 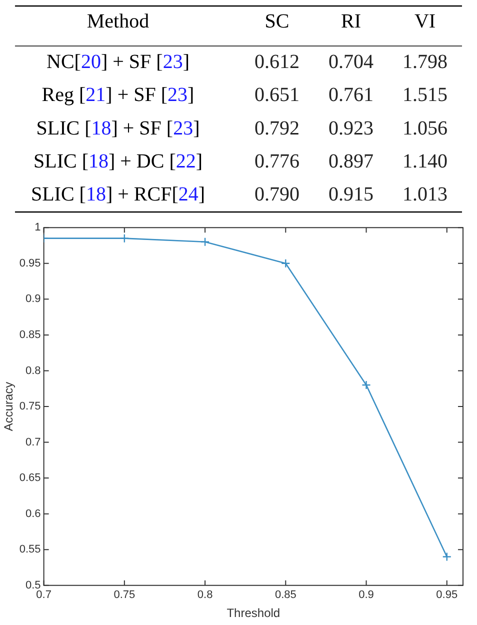 What do you see at coordinates (33, 585) in the screenshot?
I see `y-tick-label: 0.5` at bounding box center [33, 585].